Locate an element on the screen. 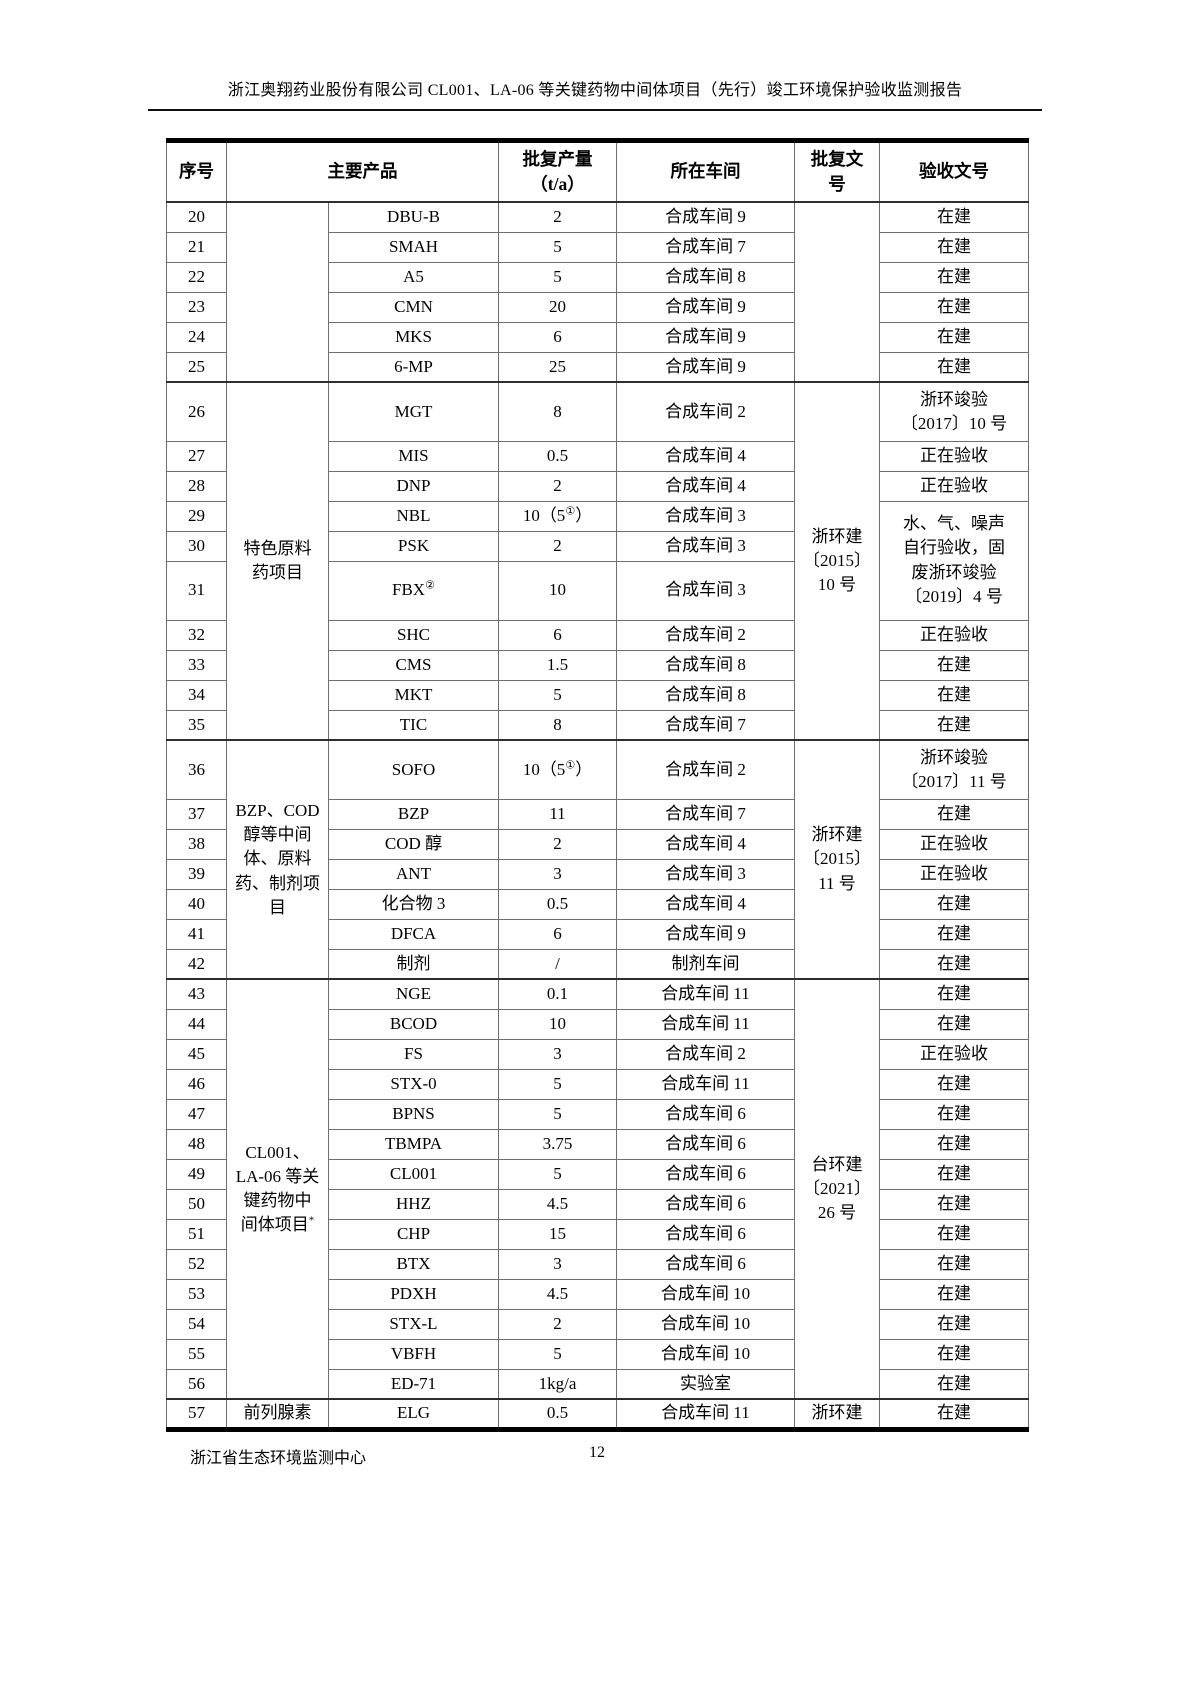 The width and height of the screenshot is (1190, 1683). table-row: 37 BZP 11 合成车间 7 在建 is located at coordinates (597, 814).